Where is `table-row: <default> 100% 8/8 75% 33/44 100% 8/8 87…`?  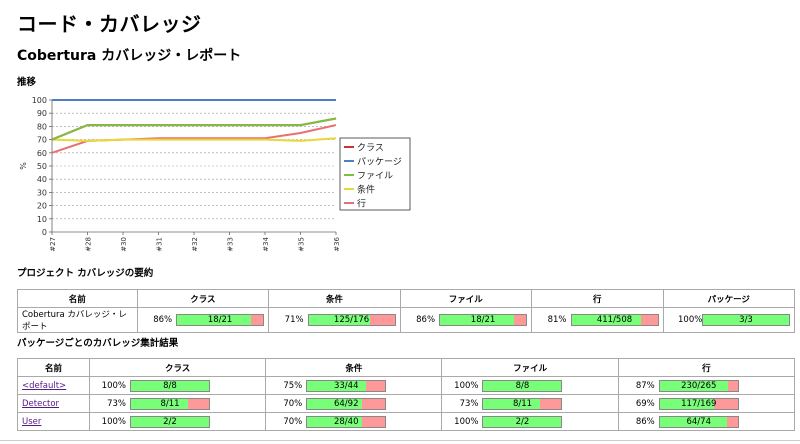 table-row: <default> 100% 8/8 75% 33/44 100% 8/8 87… is located at coordinates (406, 385).